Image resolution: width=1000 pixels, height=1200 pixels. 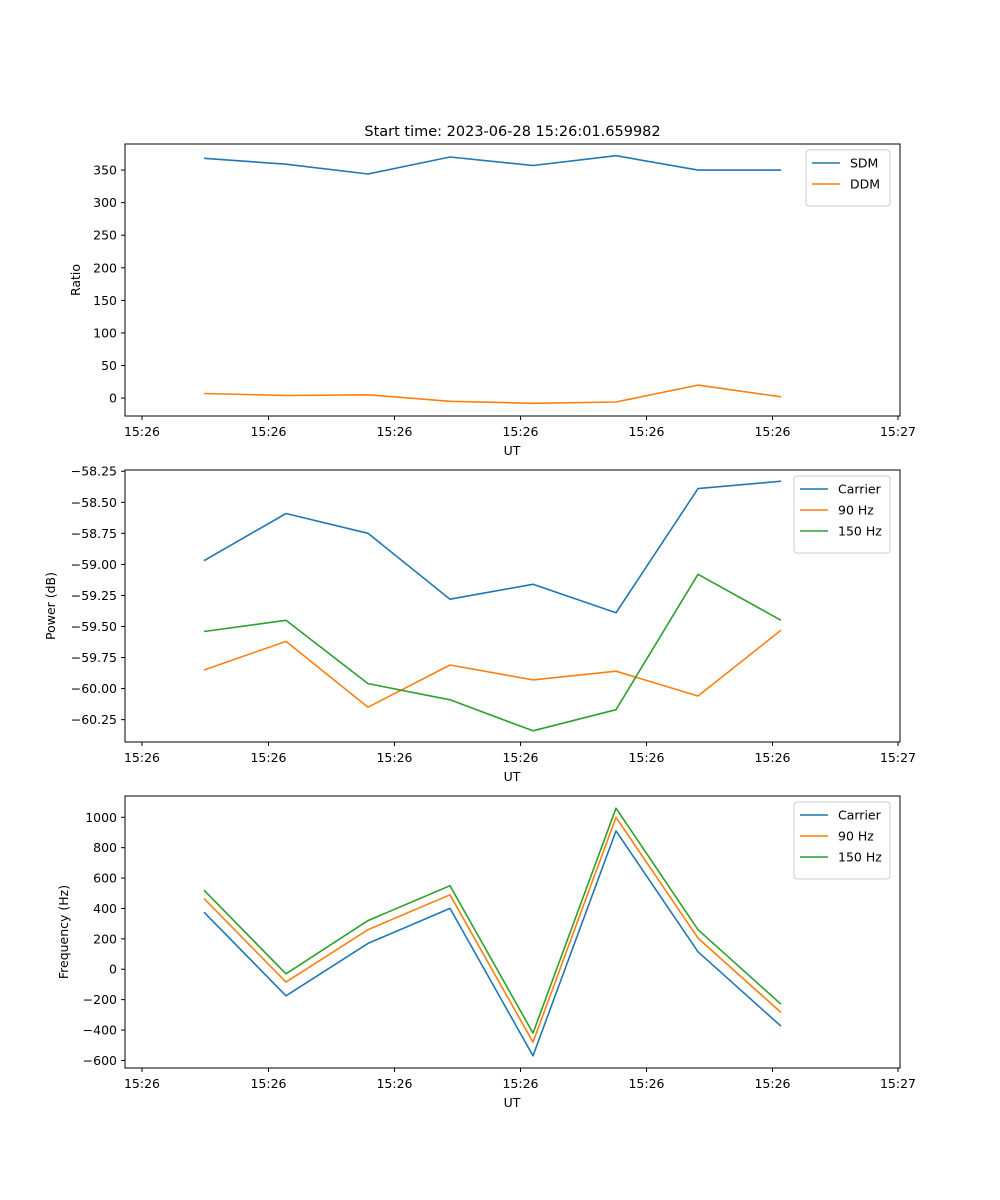 I want to click on y-tick-label: 250, so click(x=105, y=235).